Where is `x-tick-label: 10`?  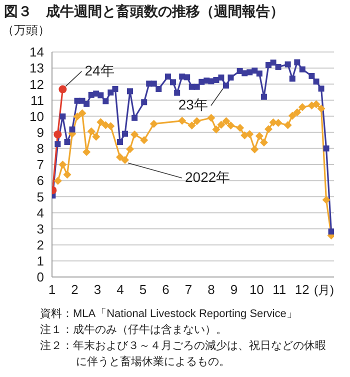
x-tick-label: 10 is located at coordinates (256, 290).